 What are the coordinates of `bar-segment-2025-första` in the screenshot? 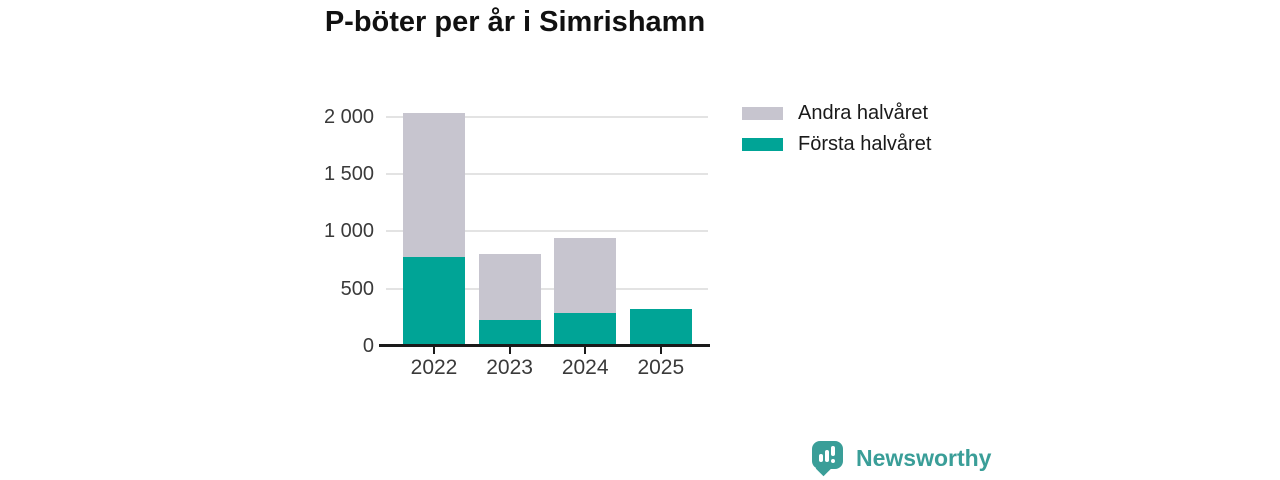 It's located at (660, 327).